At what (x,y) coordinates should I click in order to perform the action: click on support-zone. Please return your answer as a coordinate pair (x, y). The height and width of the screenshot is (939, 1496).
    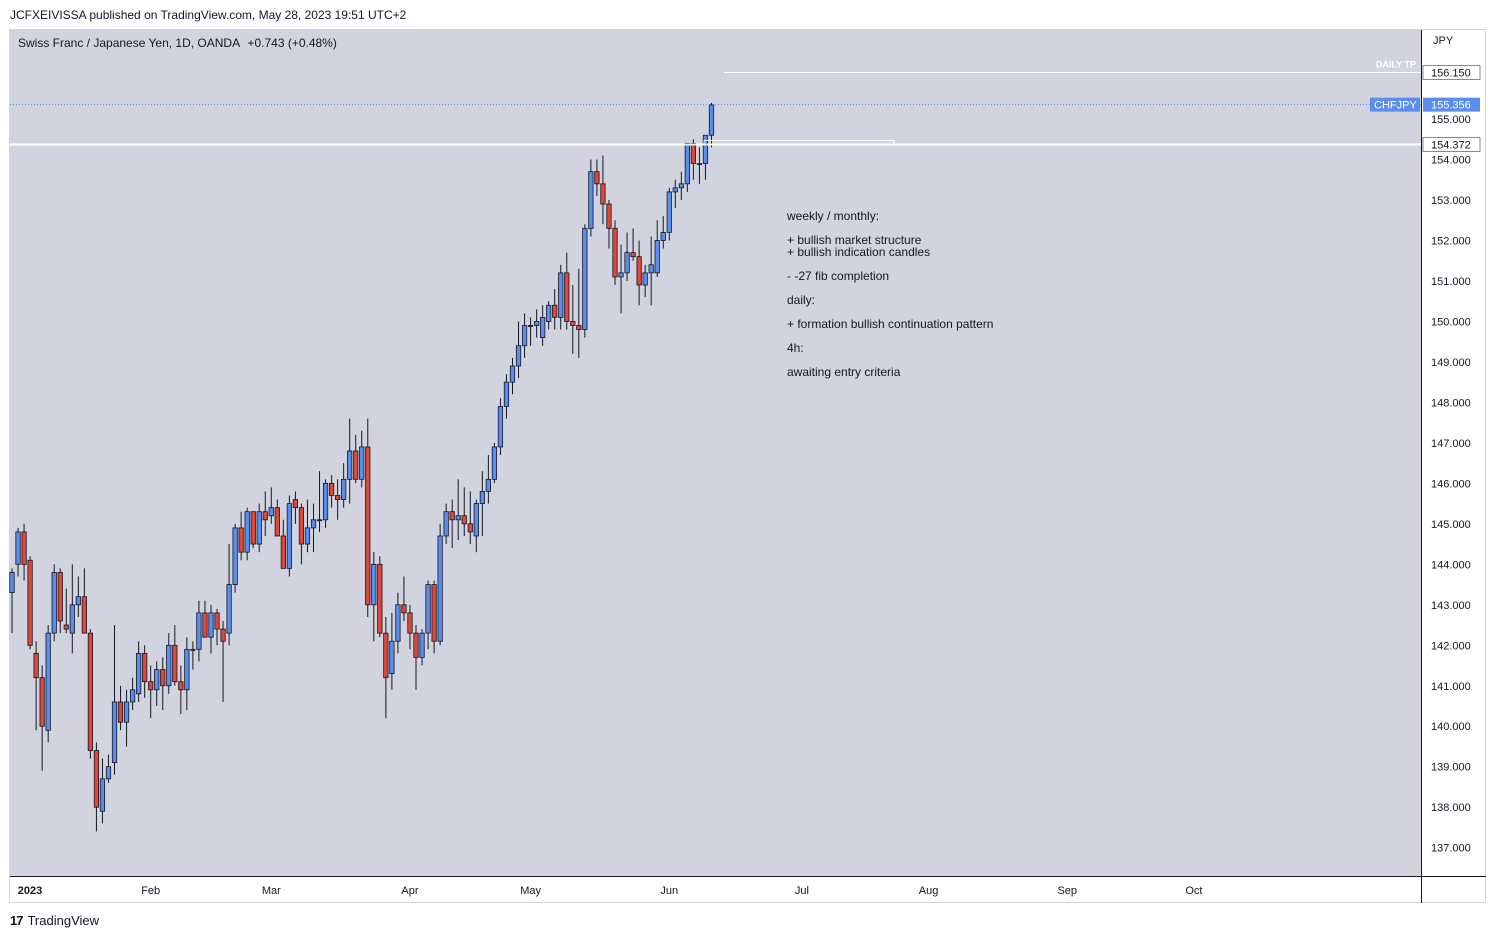
    Looking at the image, I should click on (799, 142).